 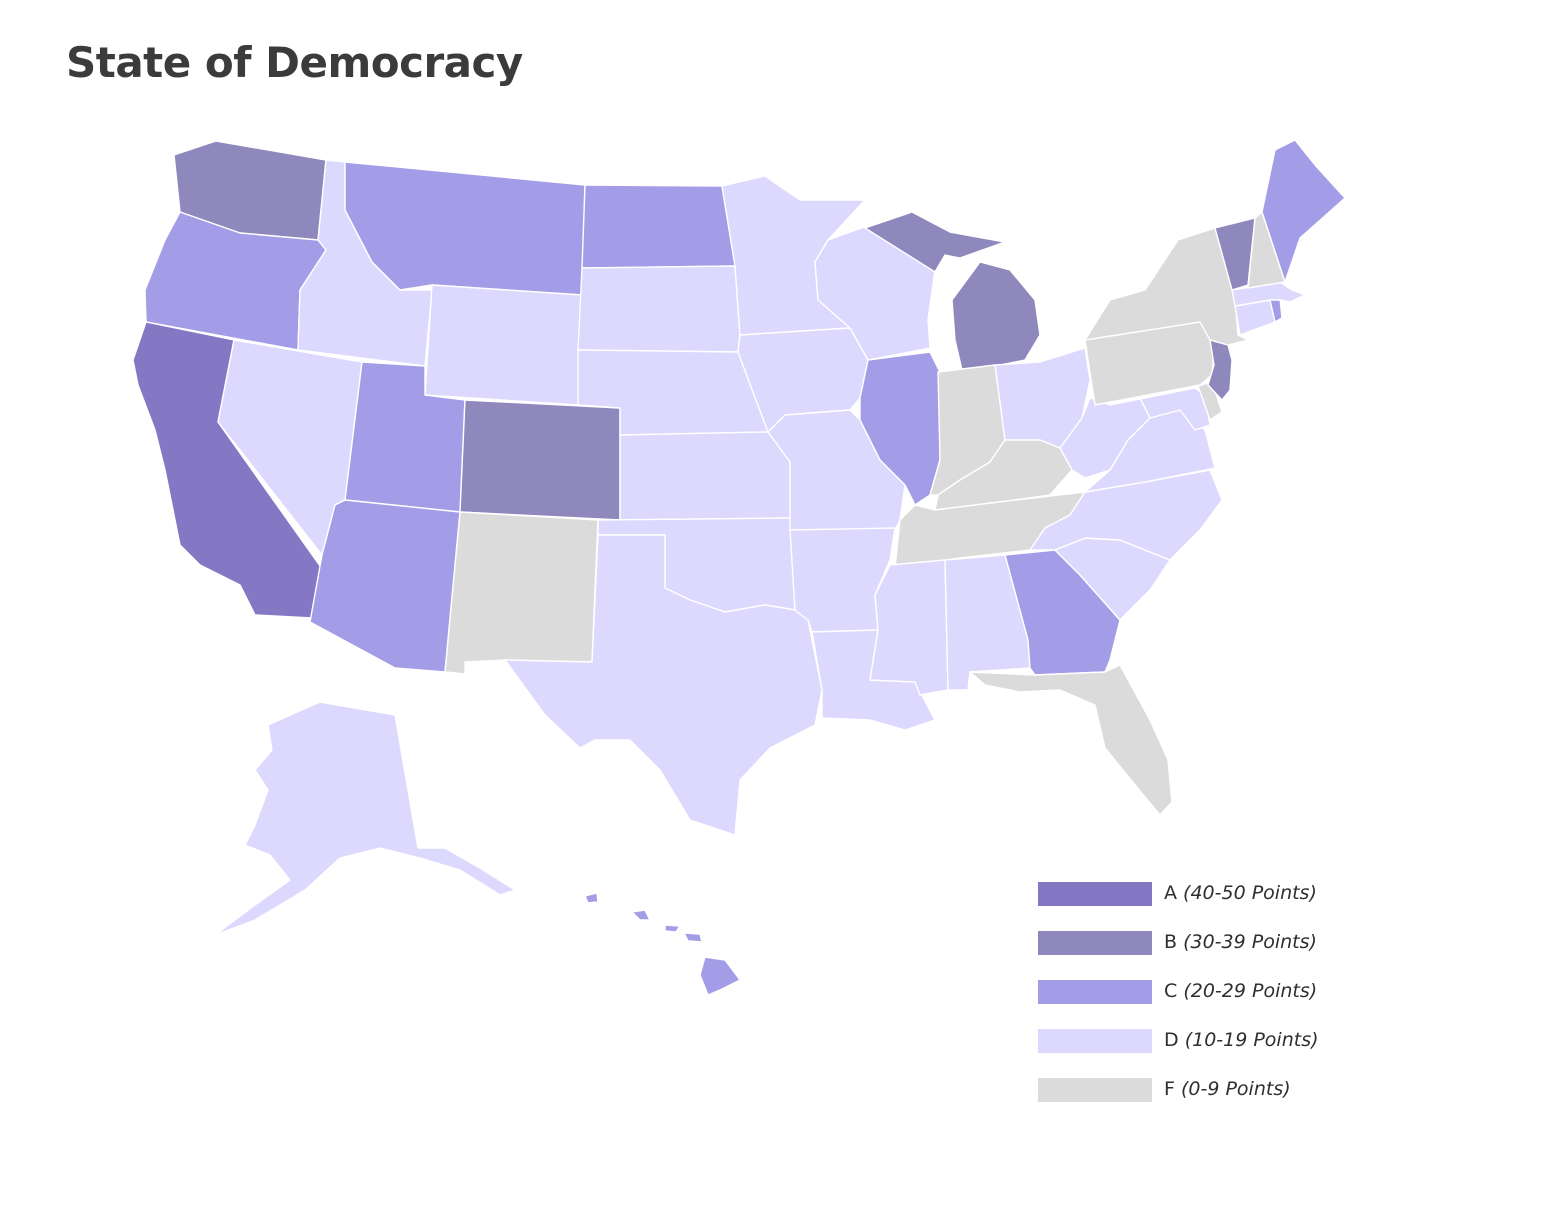 I want to click on legend-label-a: A (40-50 Points), so click(x=1240, y=893).